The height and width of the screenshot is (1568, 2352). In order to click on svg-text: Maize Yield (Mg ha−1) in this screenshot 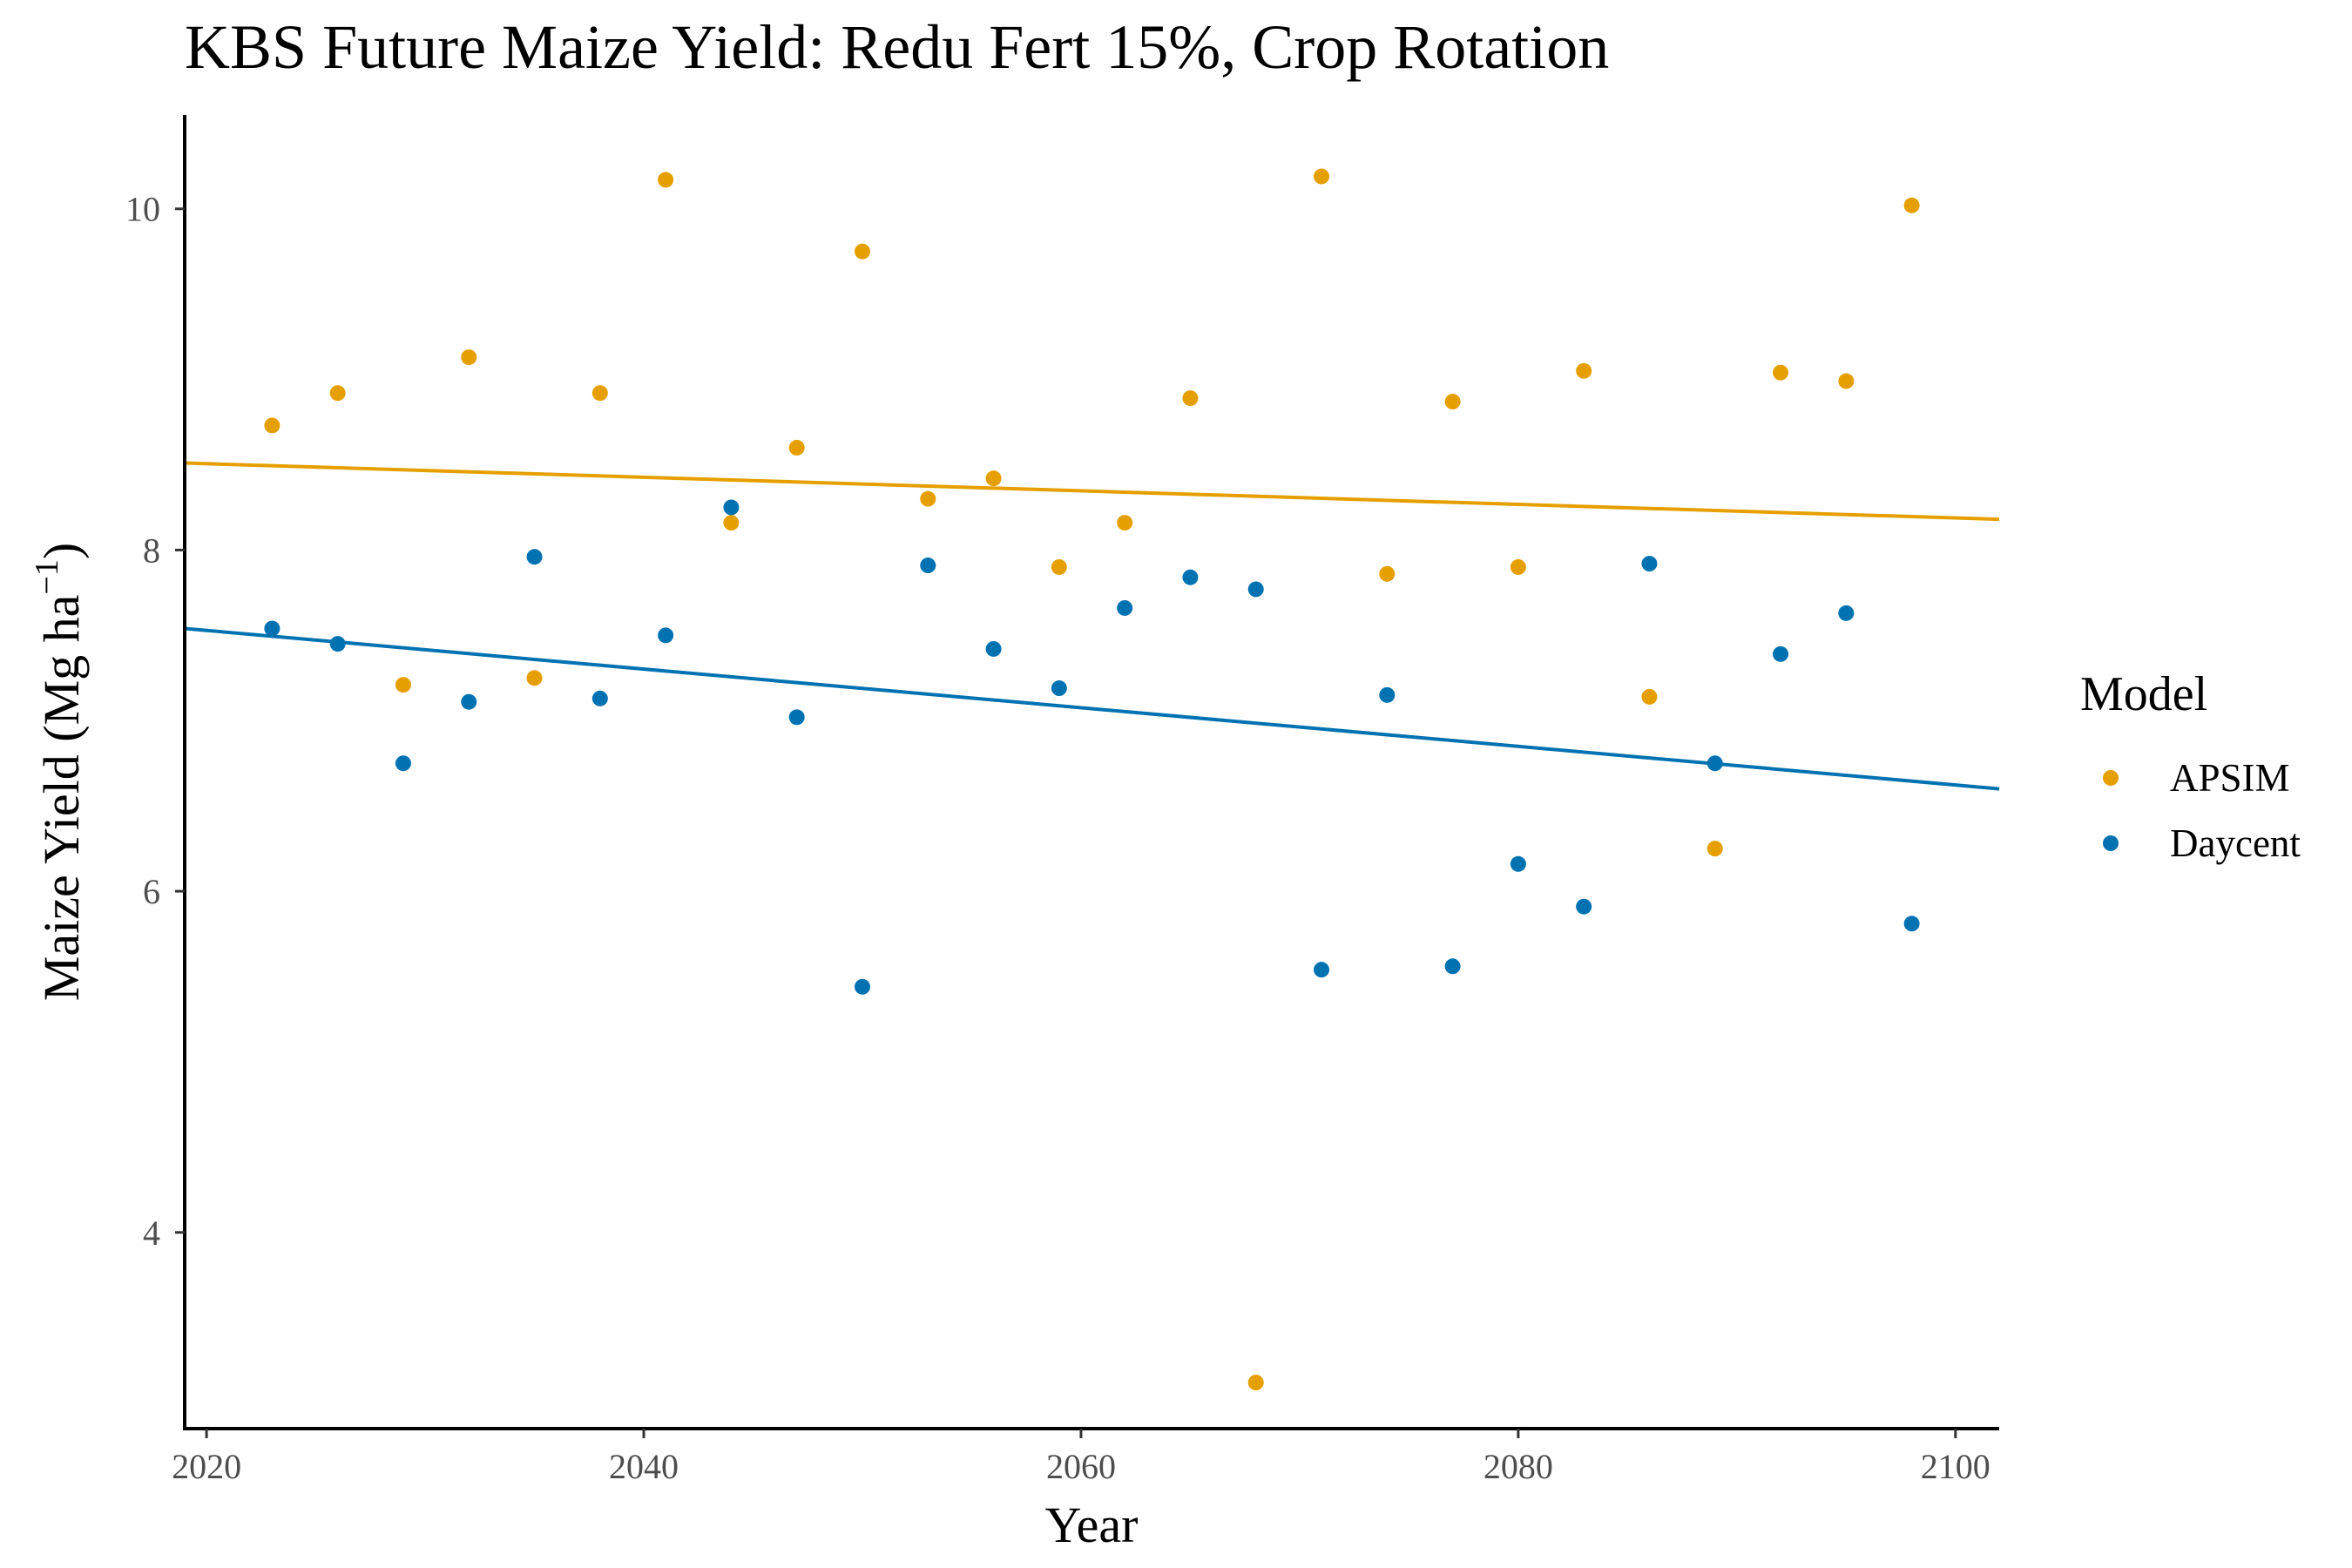, I will do `click(59, 772)`.